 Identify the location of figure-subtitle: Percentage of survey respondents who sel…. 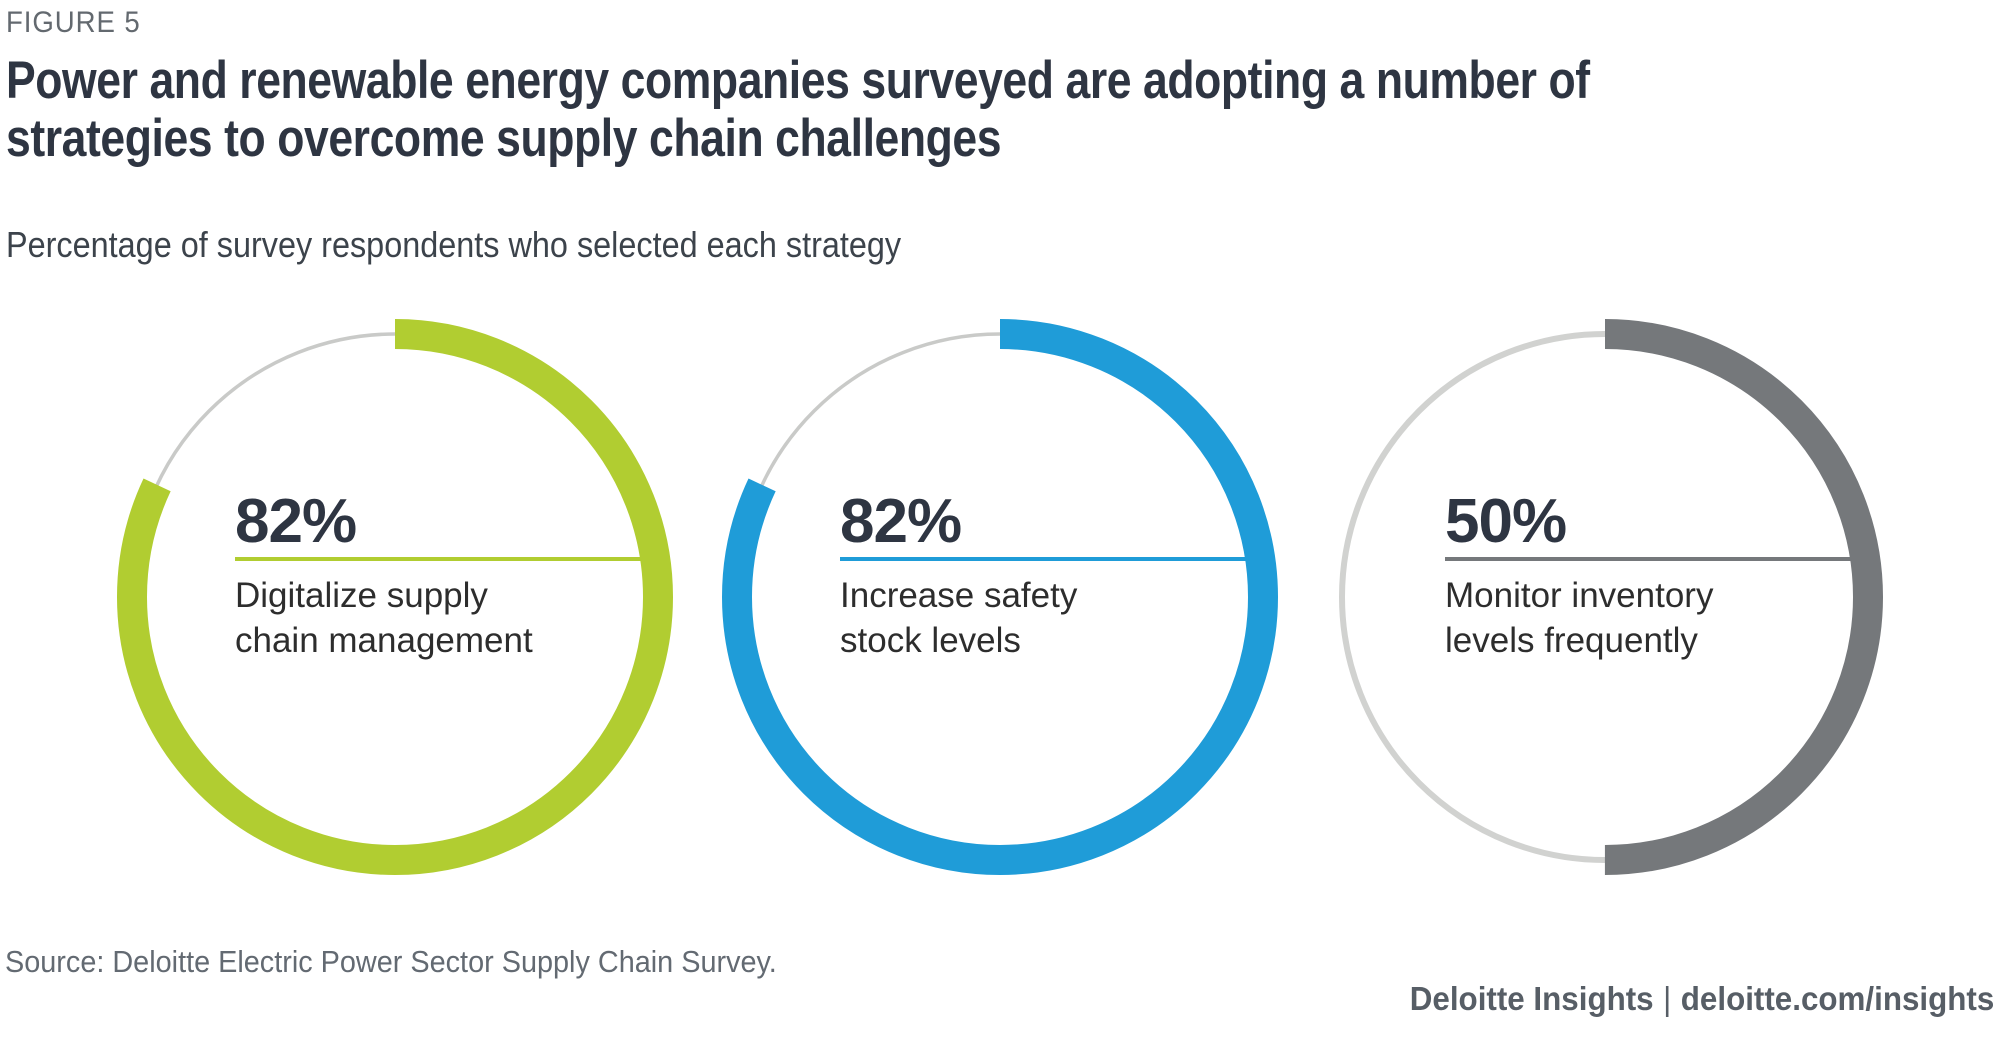
(454, 244).